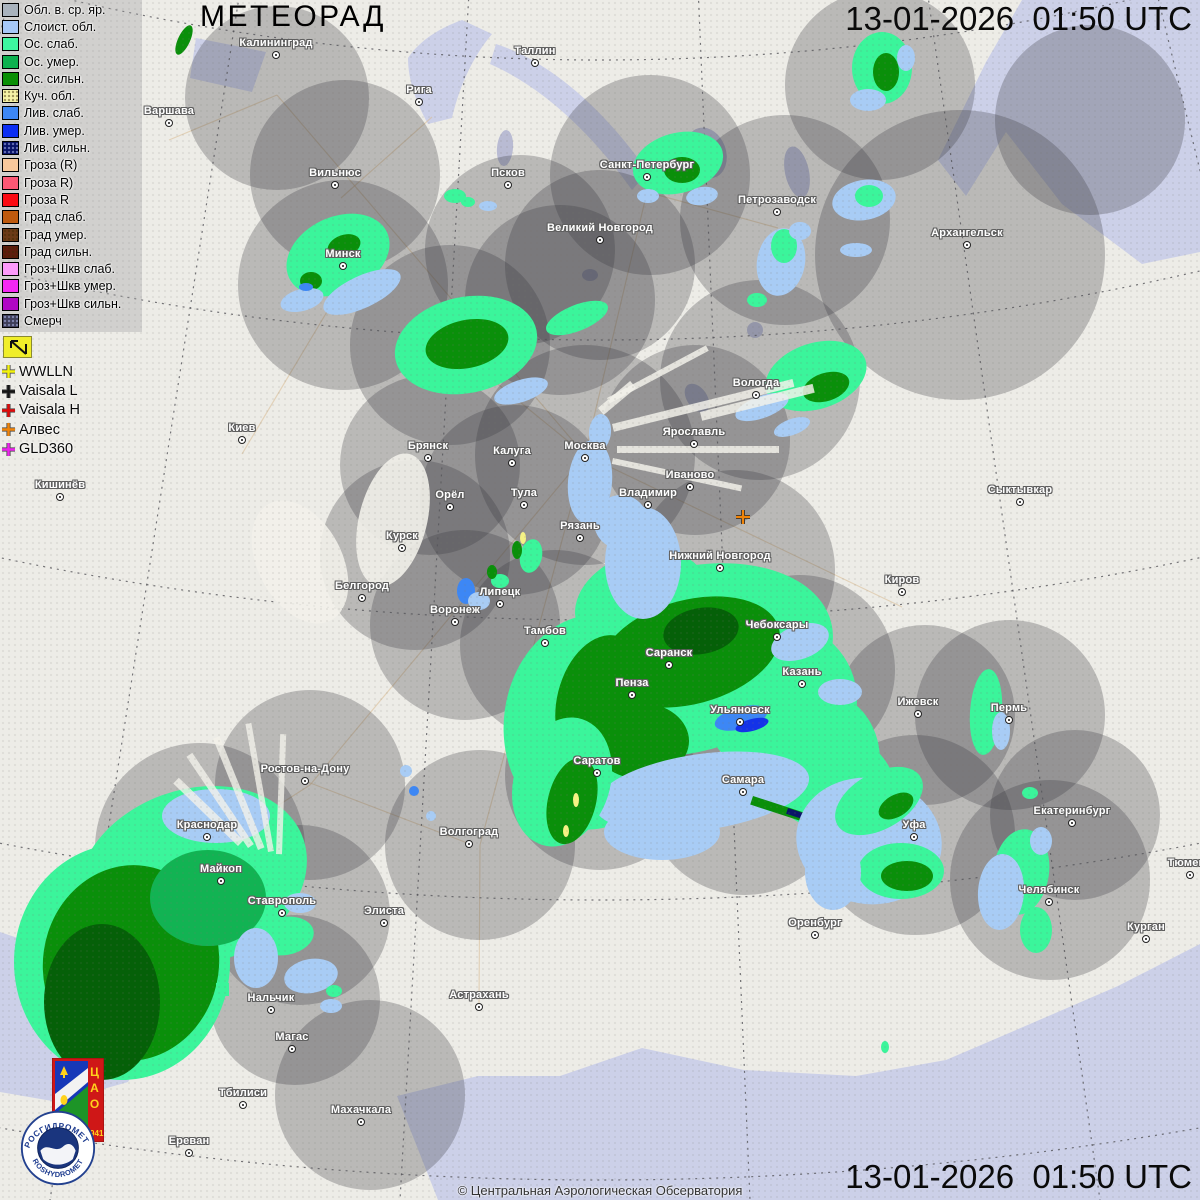 The width and height of the screenshot is (1200, 1200). What do you see at coordinates (918, 702) in the screenshot?
I see `city-label: Ижевск` at bounding box center [918, 702].